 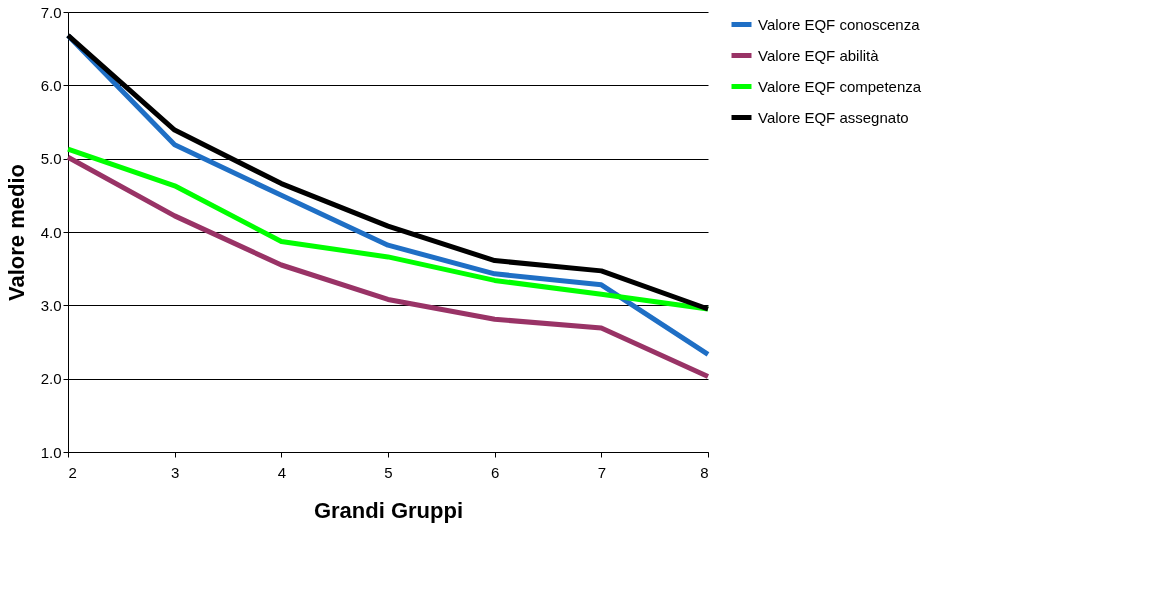 What do you see at coordinates (388, 472) in the screenshot?
I see `x-tick-label: 5` at bounding box center [388, 472].